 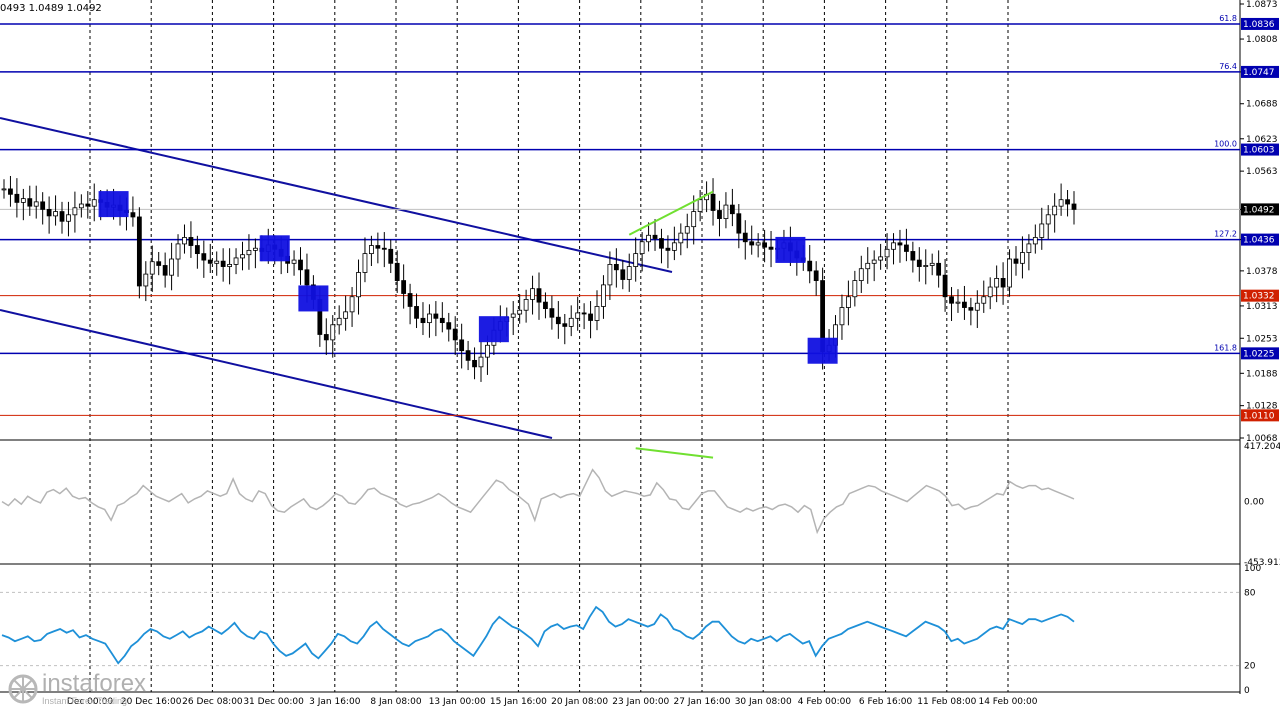 I want to click on time-tick-label: 14 Feb 00:00, so click(x=1007, y=702).